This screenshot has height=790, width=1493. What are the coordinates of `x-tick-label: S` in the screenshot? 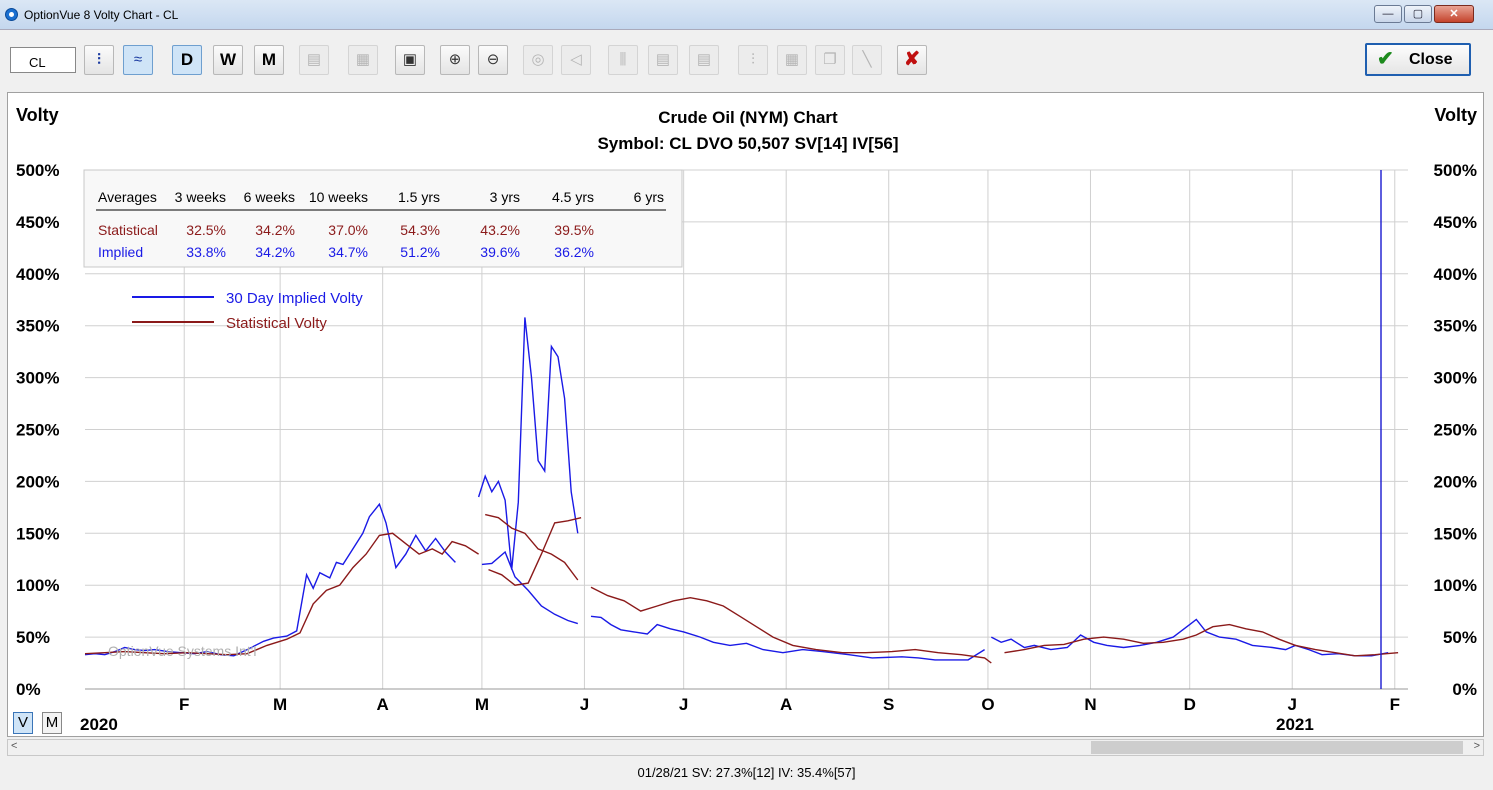 It's located at (888, 704).